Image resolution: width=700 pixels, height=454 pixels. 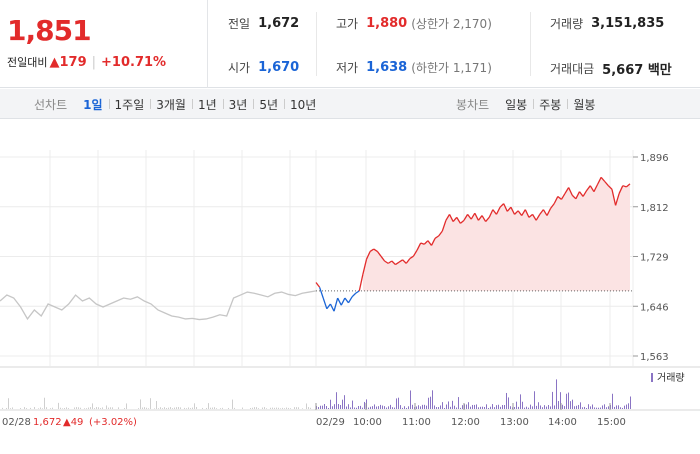 What do you see at coordinates (129, 104) in the screenshot?
I see `period-1w: 1주일` at bounding box center [129, 104].